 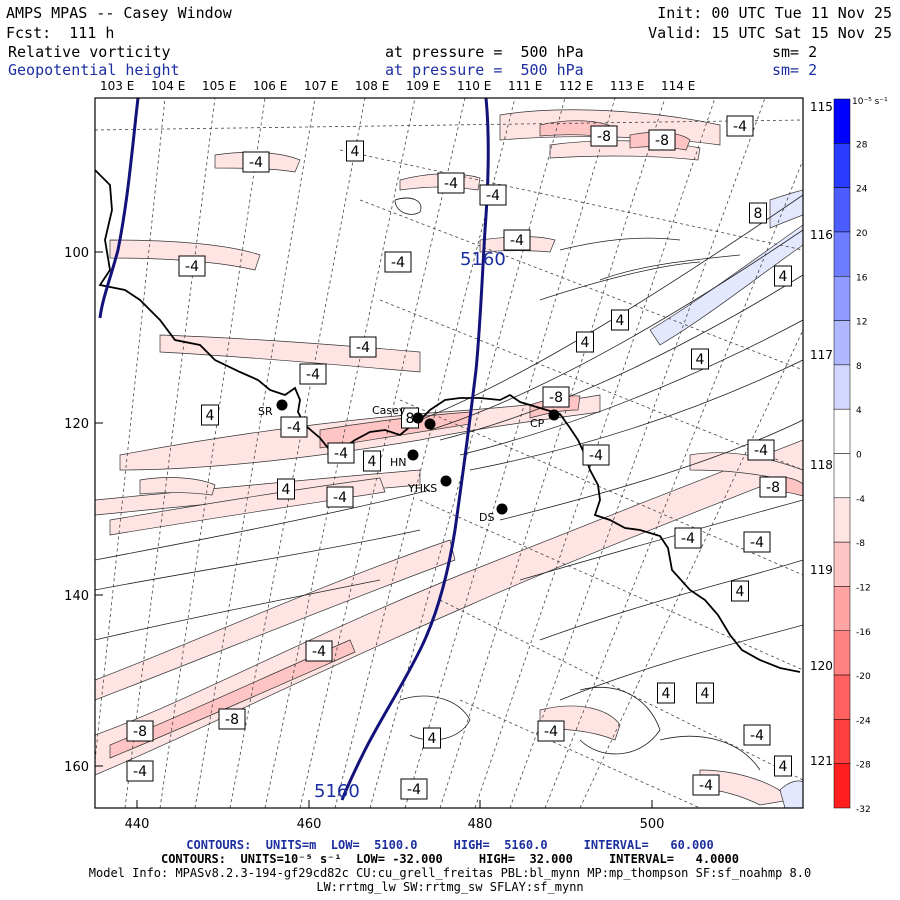 What do you see at coordinates (117, 86) in the screenshot?
I see `lon-label: 103 E` at bounding box center [117, 86].